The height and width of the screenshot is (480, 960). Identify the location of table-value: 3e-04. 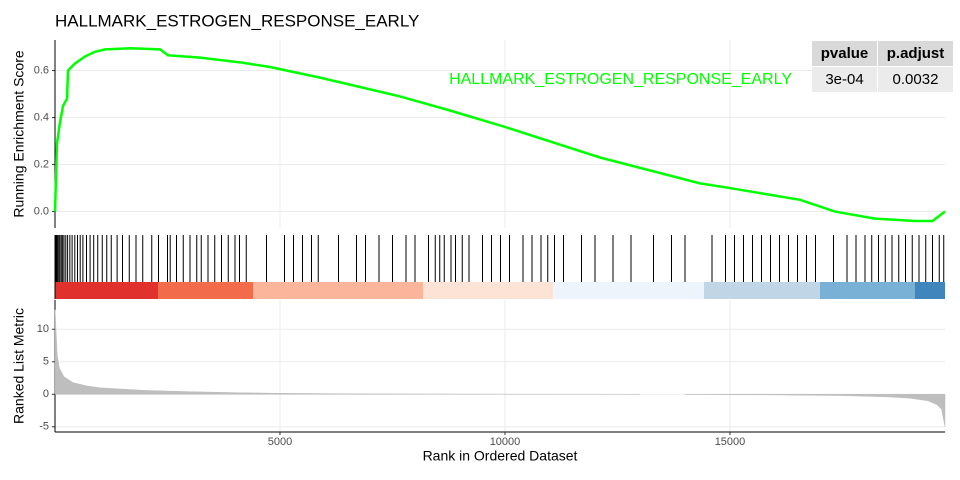
(844, 79).